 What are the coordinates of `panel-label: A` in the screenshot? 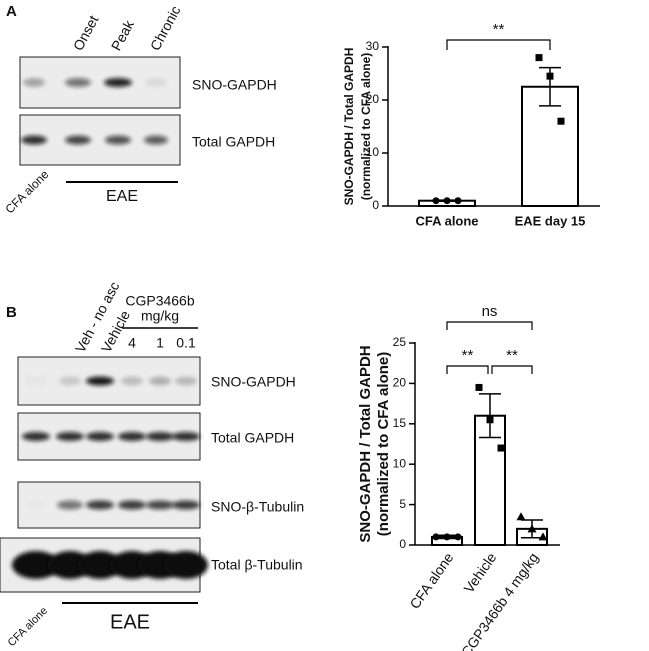 It's located at (11, 11).